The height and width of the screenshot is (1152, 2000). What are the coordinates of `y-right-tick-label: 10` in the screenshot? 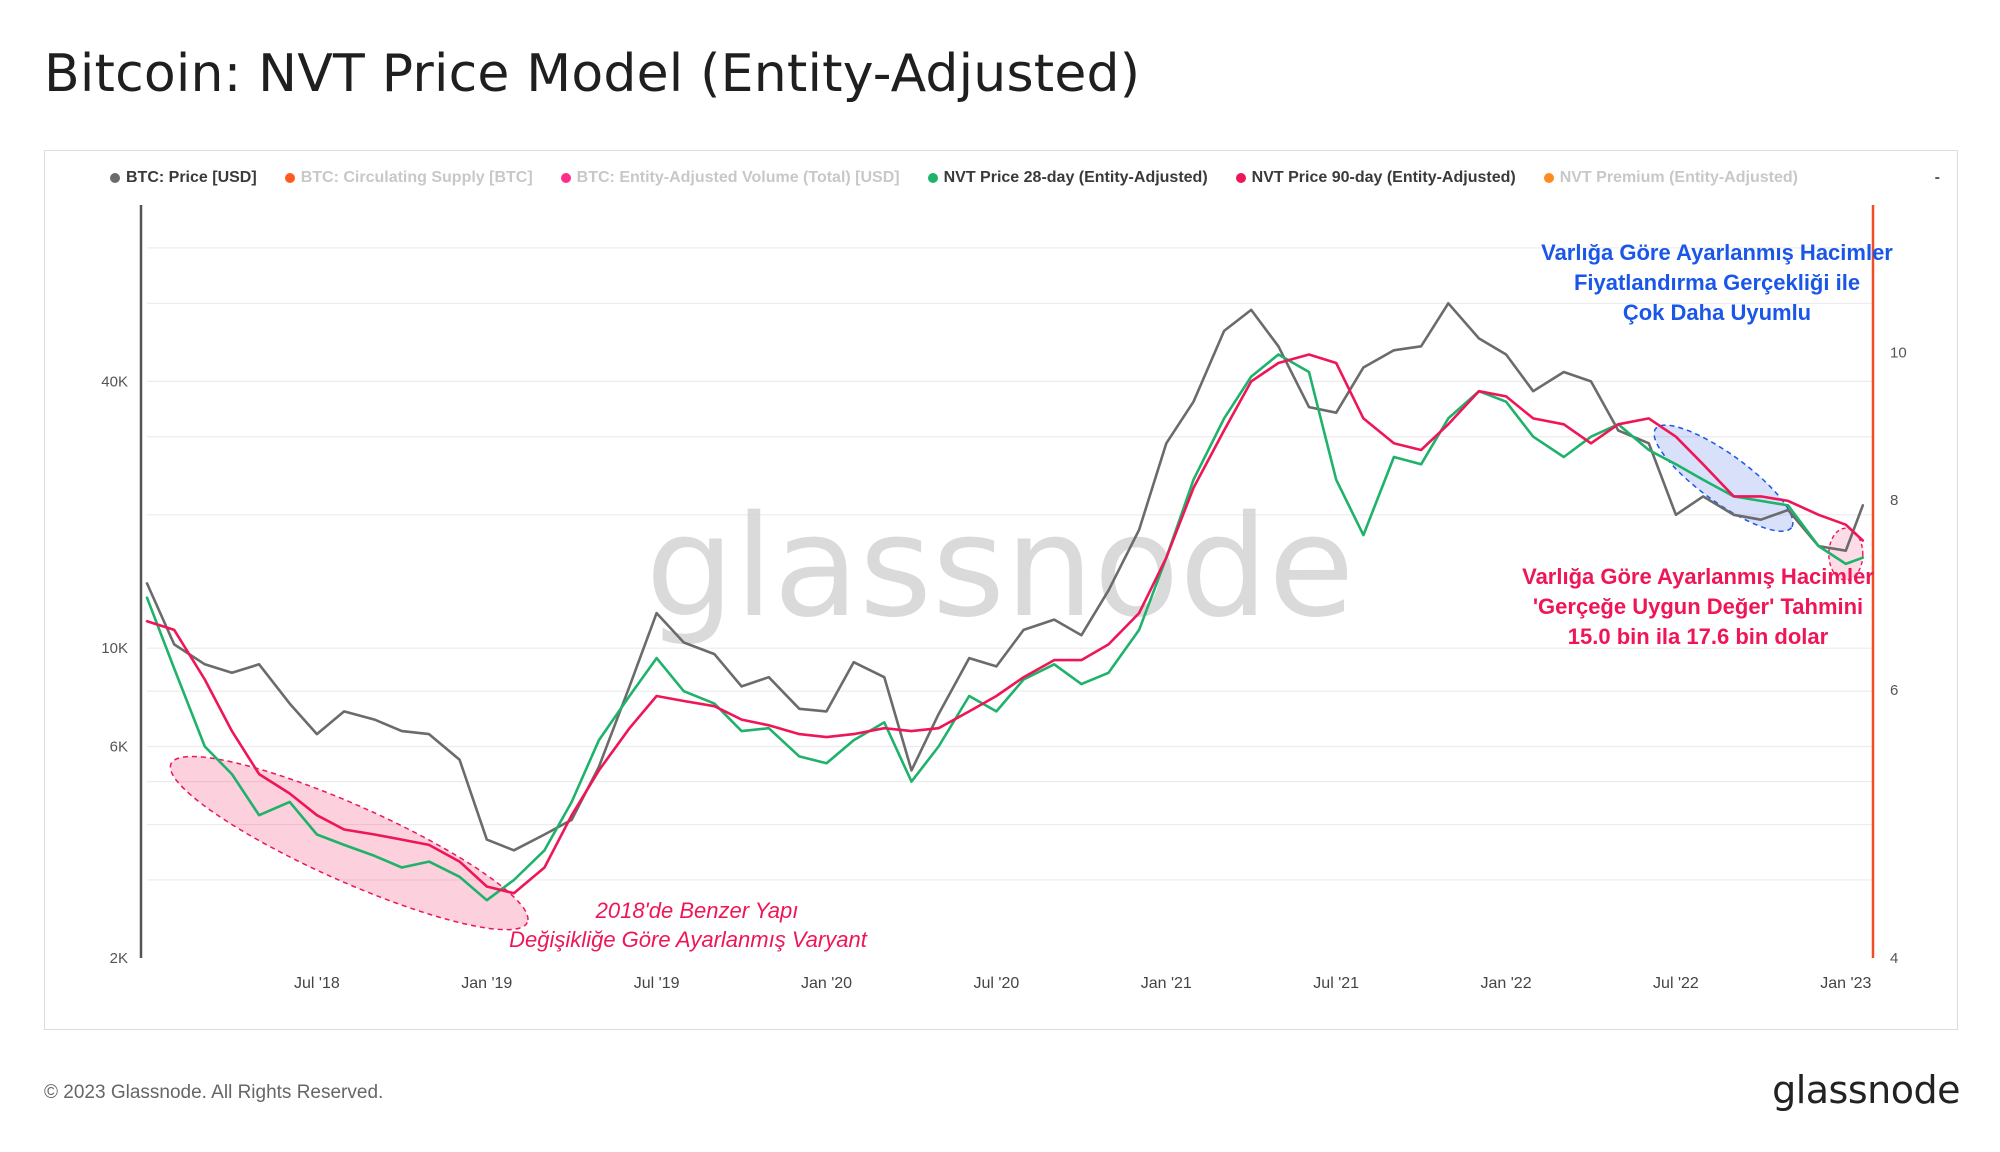 It's located at (1898, 352).